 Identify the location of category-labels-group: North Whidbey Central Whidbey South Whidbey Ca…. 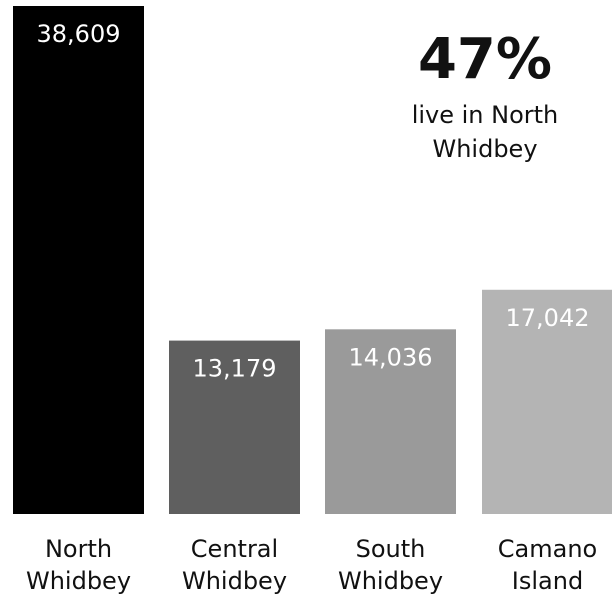
(311, 565).